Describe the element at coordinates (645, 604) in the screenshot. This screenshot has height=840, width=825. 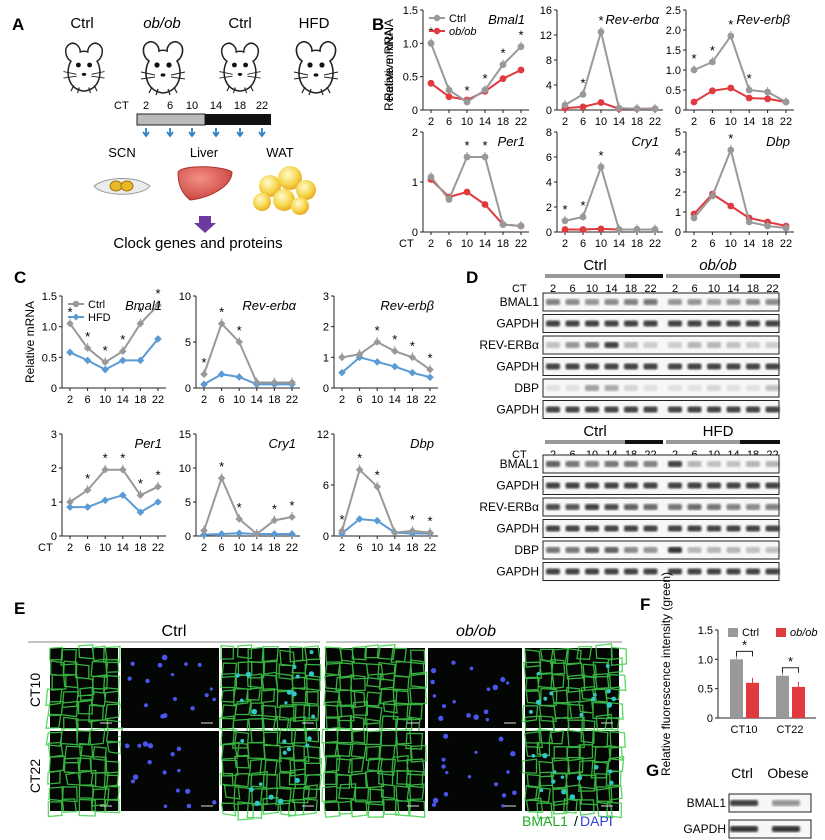
I see `panel-letter-f: F` at that location.